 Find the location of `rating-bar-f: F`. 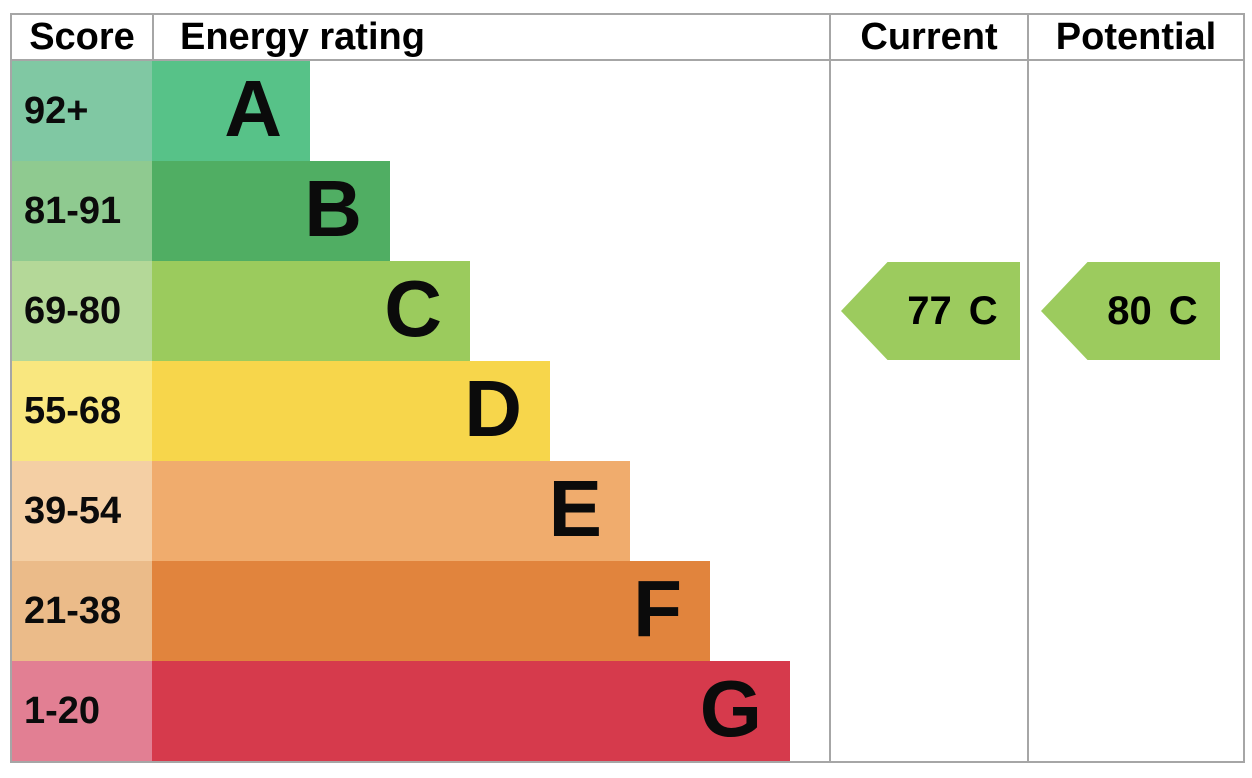

rating-bar-f: F is located at coordinates (431, 611).